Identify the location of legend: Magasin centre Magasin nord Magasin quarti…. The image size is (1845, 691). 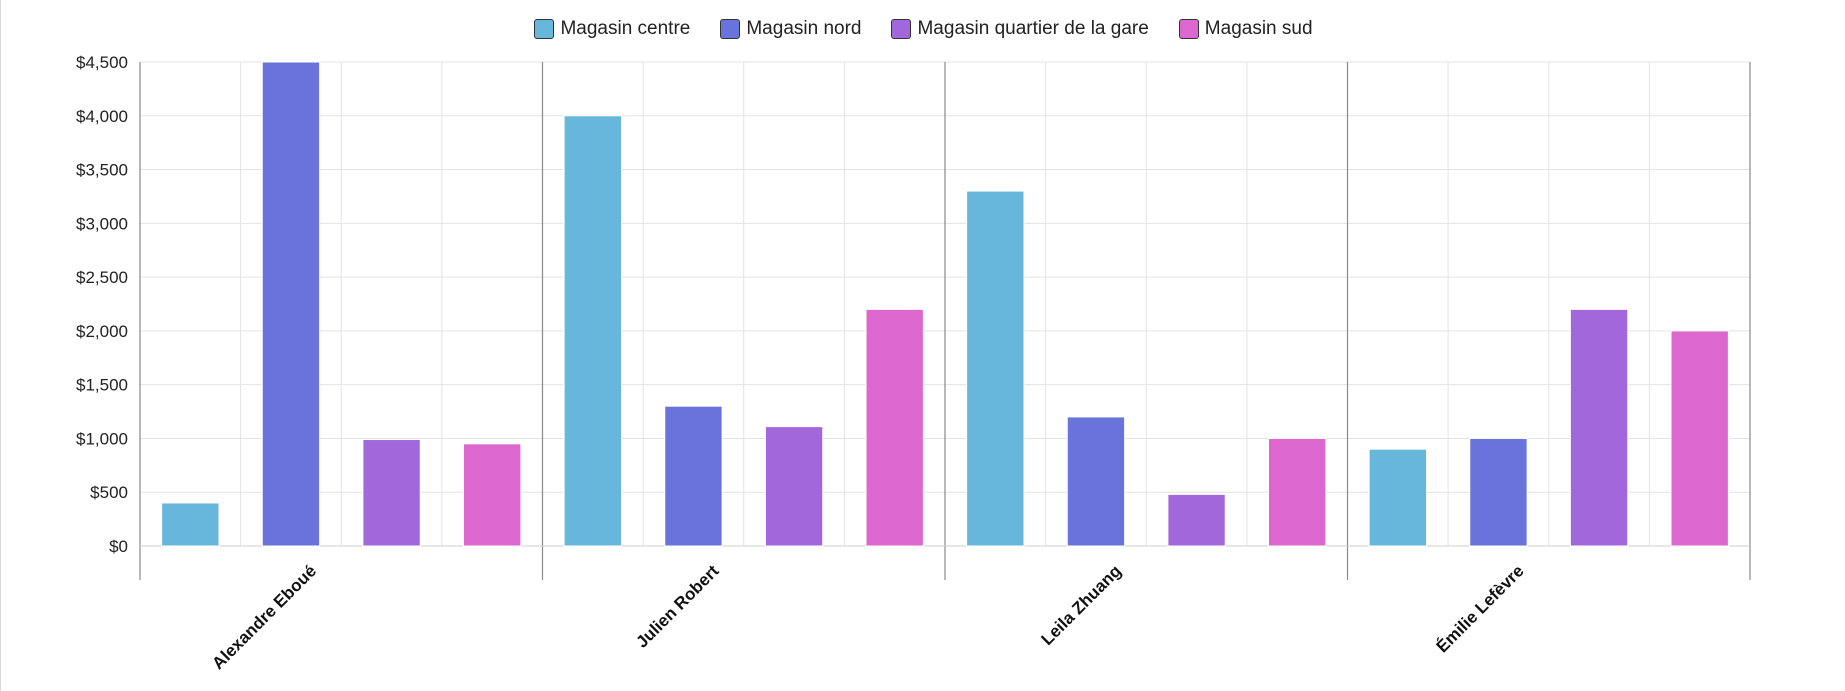
(923, 29).